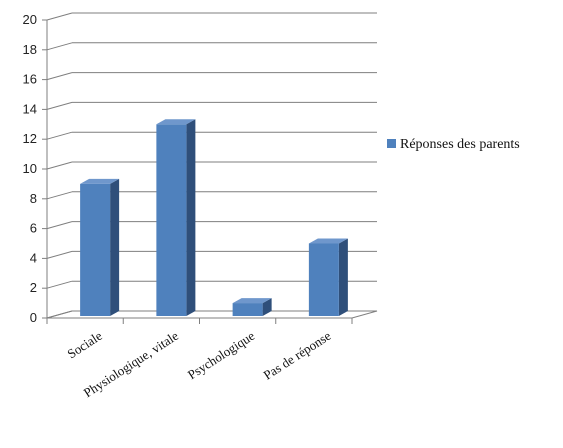  Describe the element at coordinates (297, 355) in the screenshot. I see `x-category-label: Pas de réponse` at that location.